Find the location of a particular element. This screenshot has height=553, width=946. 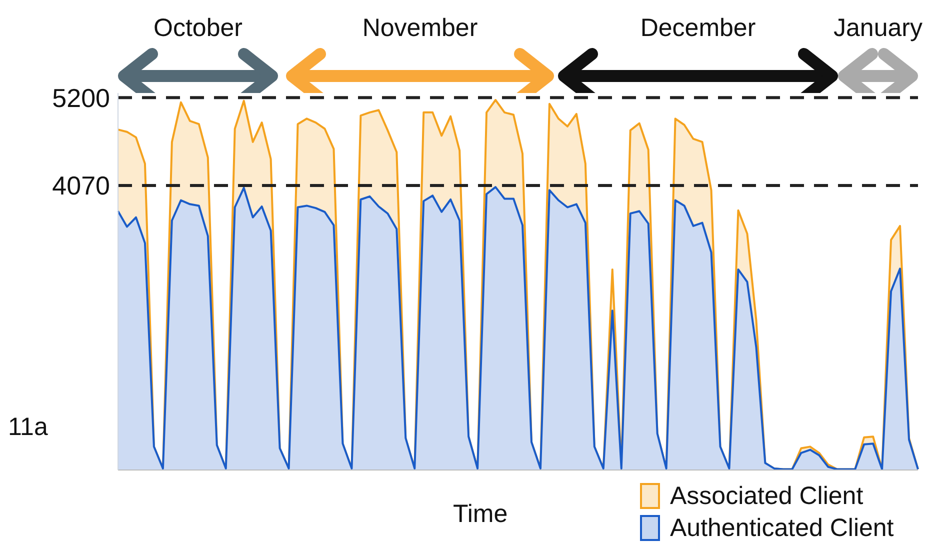

y-tick-label: 4070 is located at coordinates (81, 185).